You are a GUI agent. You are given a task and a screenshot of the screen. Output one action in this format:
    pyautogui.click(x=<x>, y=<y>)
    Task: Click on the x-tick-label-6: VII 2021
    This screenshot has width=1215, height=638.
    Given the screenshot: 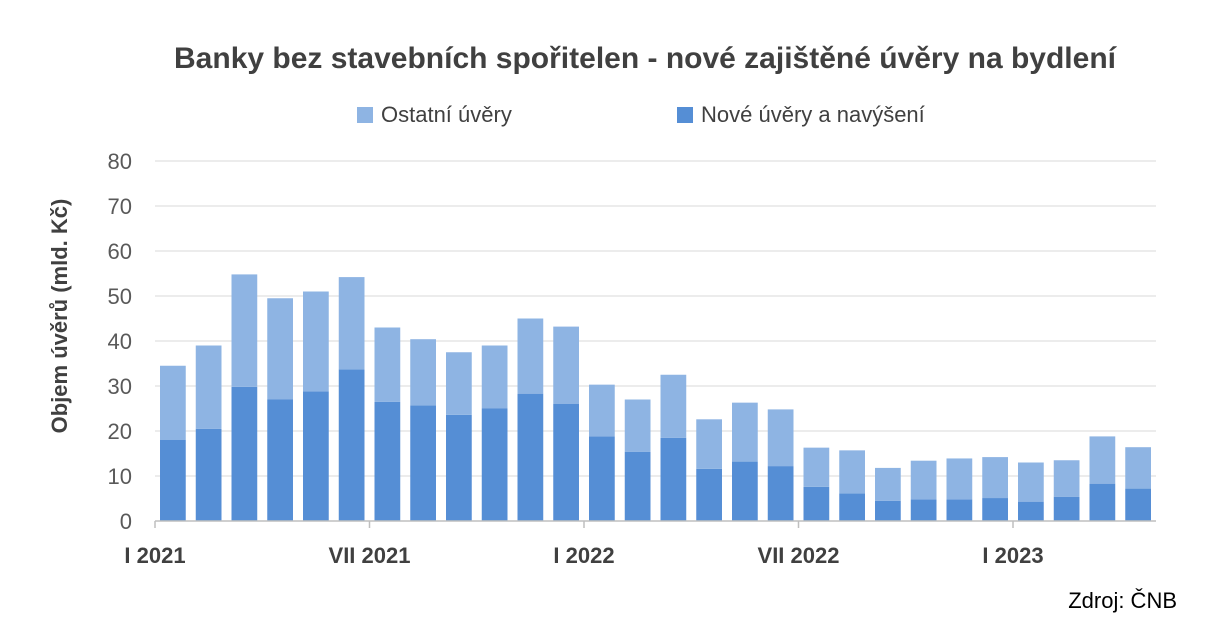 What is the action you would take?
    pyautogui.click(x=370, y=555)
    